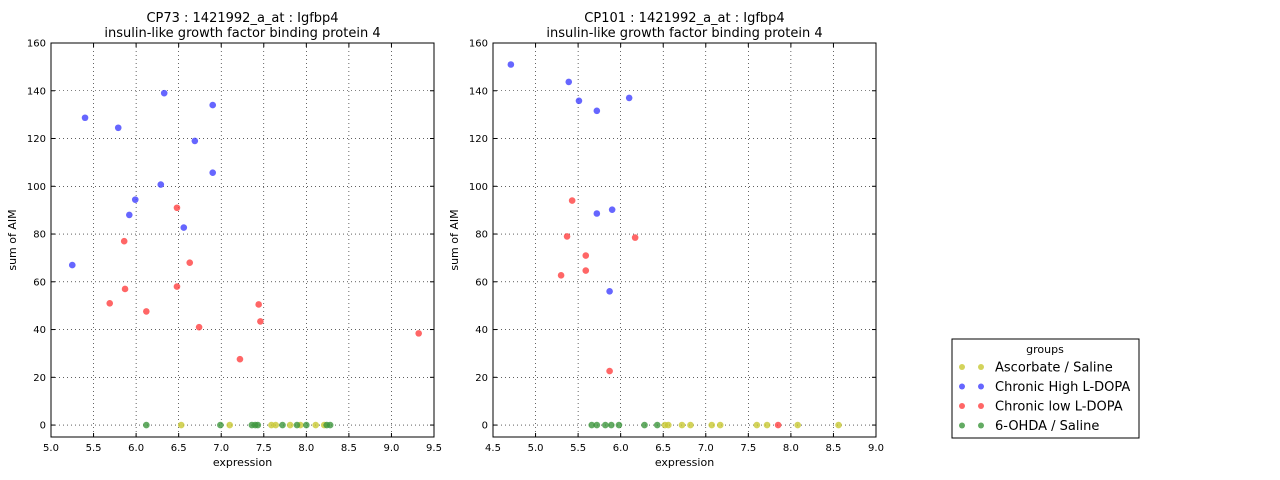 This screenshot has width=1280, height=480. What do you see at coordinates (454, 239) in the screenshot?
I see `y-axis-label: sum of AIM` at bounding box center [454, 239].